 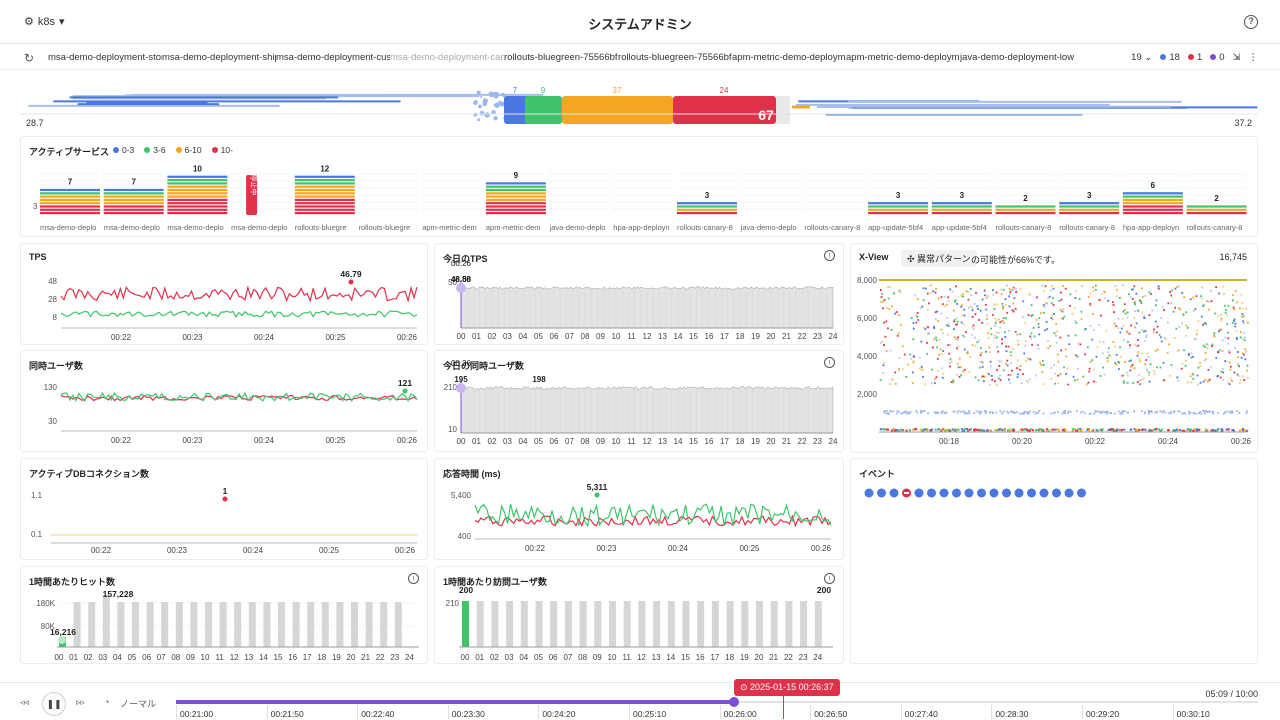 What do you see at coordinates (867, 318) in the screenshot?
I see `y-tick: 6,000` at bounding box center [867, 318].